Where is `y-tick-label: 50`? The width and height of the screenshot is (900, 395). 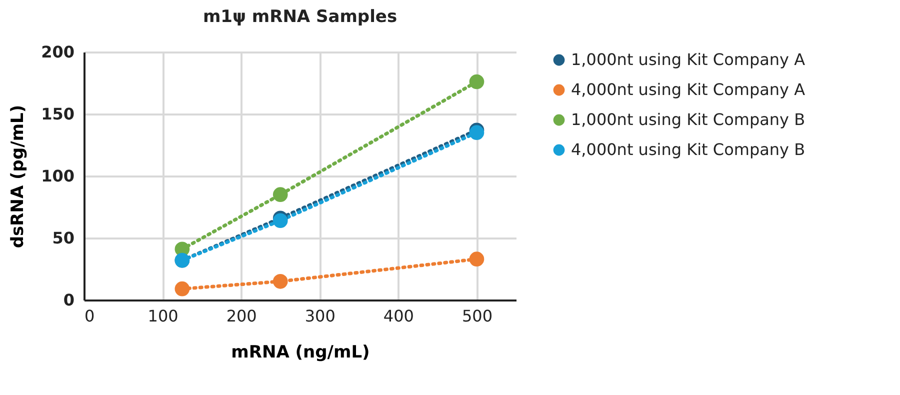
y-tick-label: 50 is located at coordinates (63, 238).